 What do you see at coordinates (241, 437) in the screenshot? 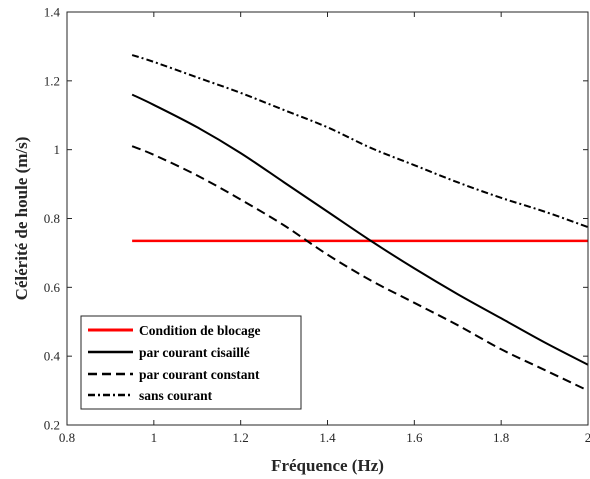
I see `x-tick-label: 1.2` at bounding box center [241, 437].